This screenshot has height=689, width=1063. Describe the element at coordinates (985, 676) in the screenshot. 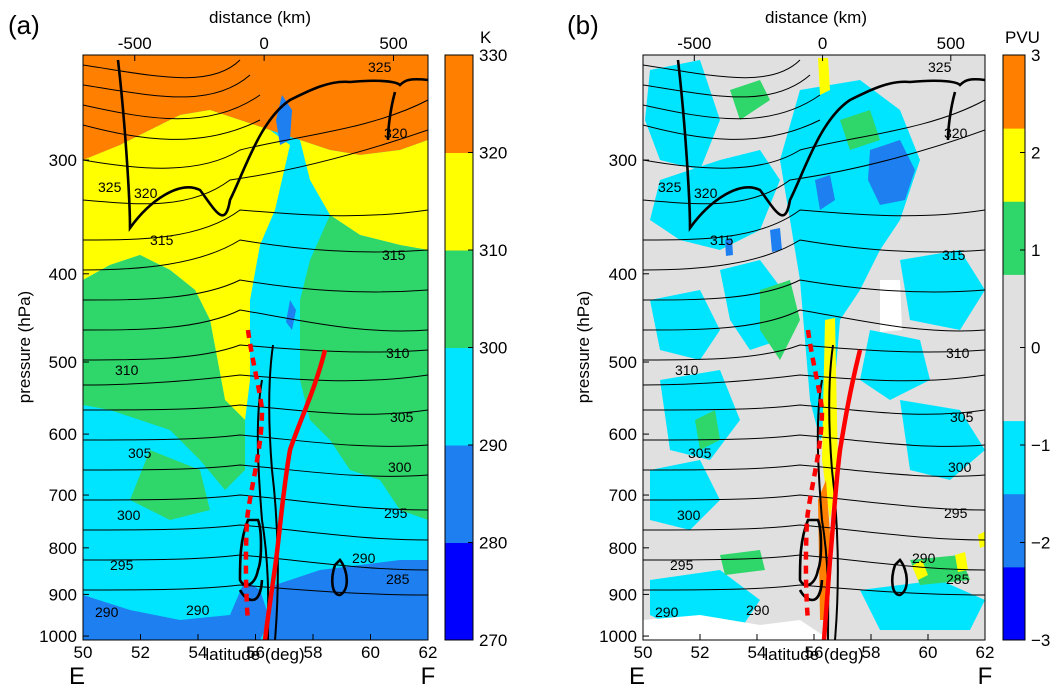

I see `panel-b-corner-right: F` at that location.